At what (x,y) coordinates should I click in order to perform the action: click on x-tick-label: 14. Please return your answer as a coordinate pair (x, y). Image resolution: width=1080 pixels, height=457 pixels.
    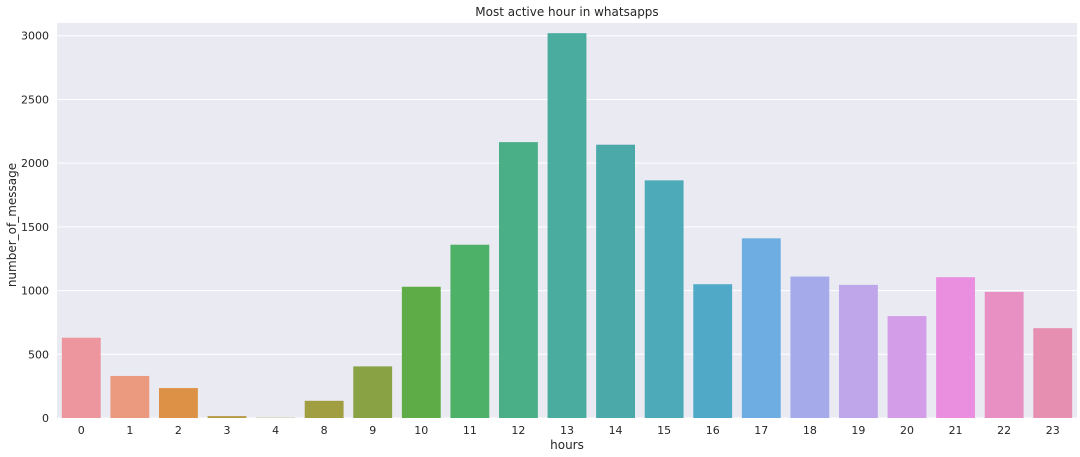
    Looking at the image, I should click on (616, 430).